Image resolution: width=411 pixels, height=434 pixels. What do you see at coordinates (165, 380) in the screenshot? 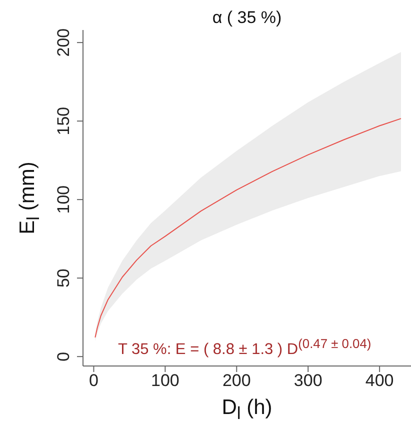
I see `x-tick-label: 100` at bounding box center [165, 380].